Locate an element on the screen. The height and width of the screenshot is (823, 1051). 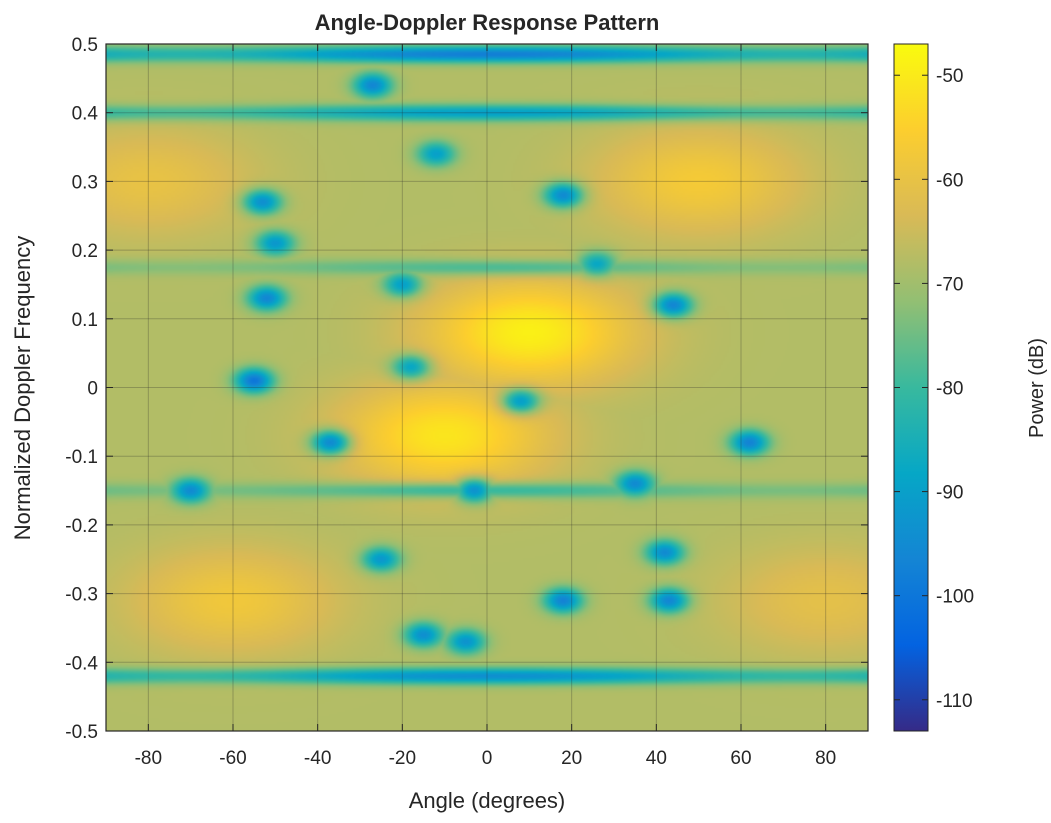
x-tick-label: 40 is located at coordinates (656, 758).